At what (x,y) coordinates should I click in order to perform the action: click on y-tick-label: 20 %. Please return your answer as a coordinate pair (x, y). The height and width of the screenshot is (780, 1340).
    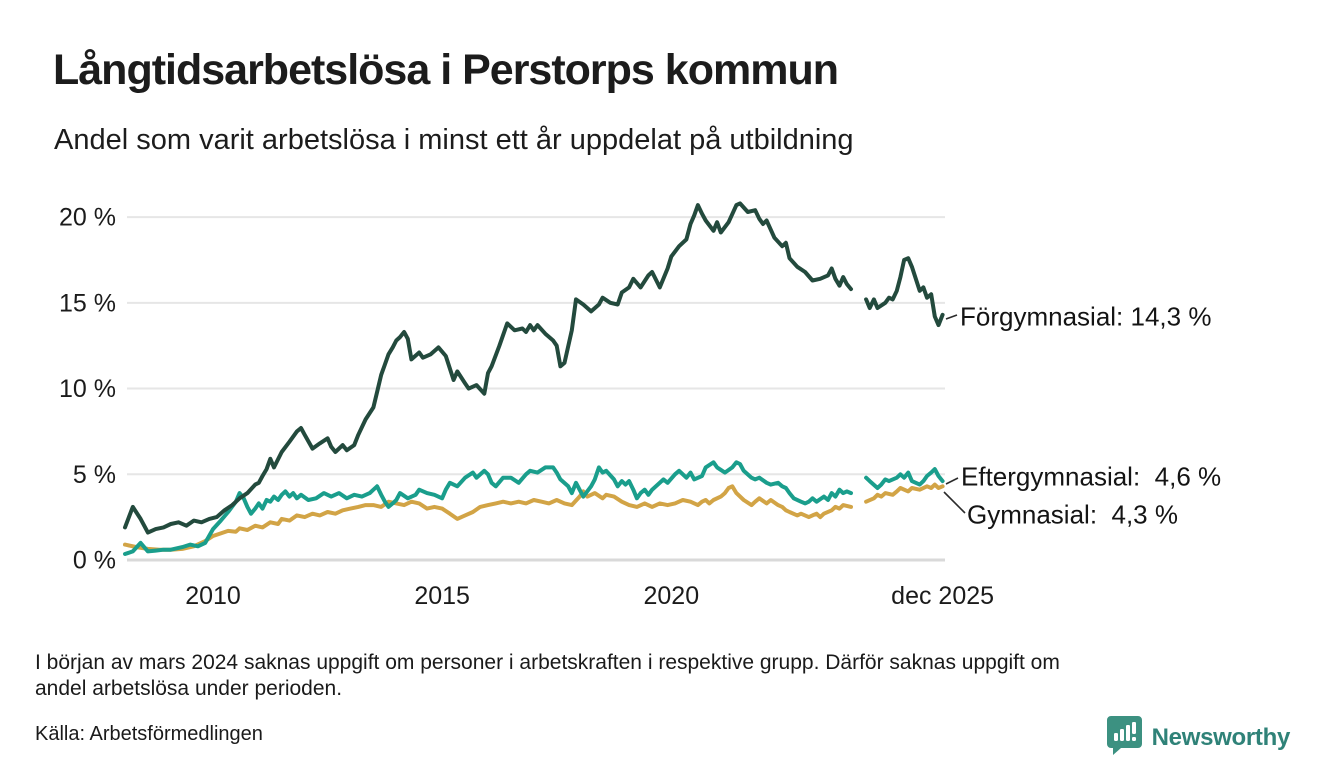
    Looking at the image, I should click on (87, 218).